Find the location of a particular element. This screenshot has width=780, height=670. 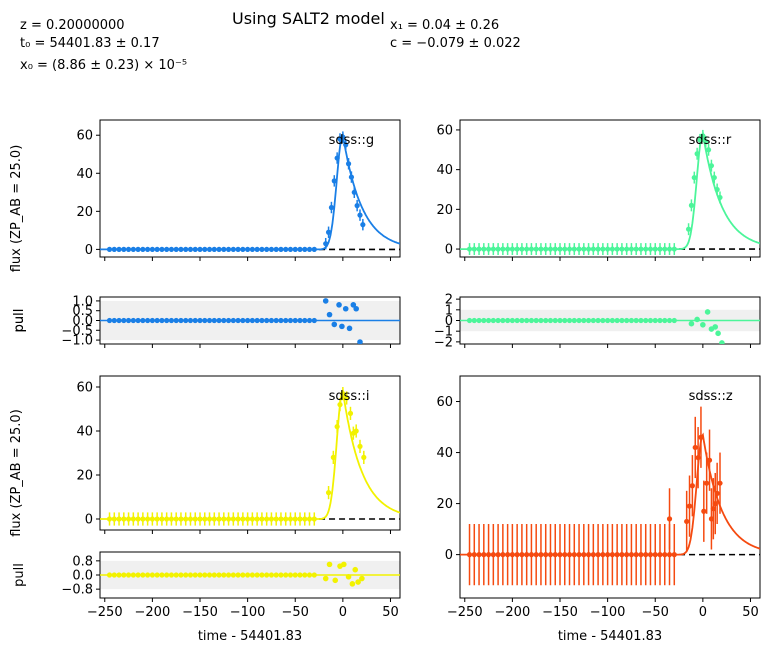

x-tick-label: 50 is located at coordinates (390, 612).